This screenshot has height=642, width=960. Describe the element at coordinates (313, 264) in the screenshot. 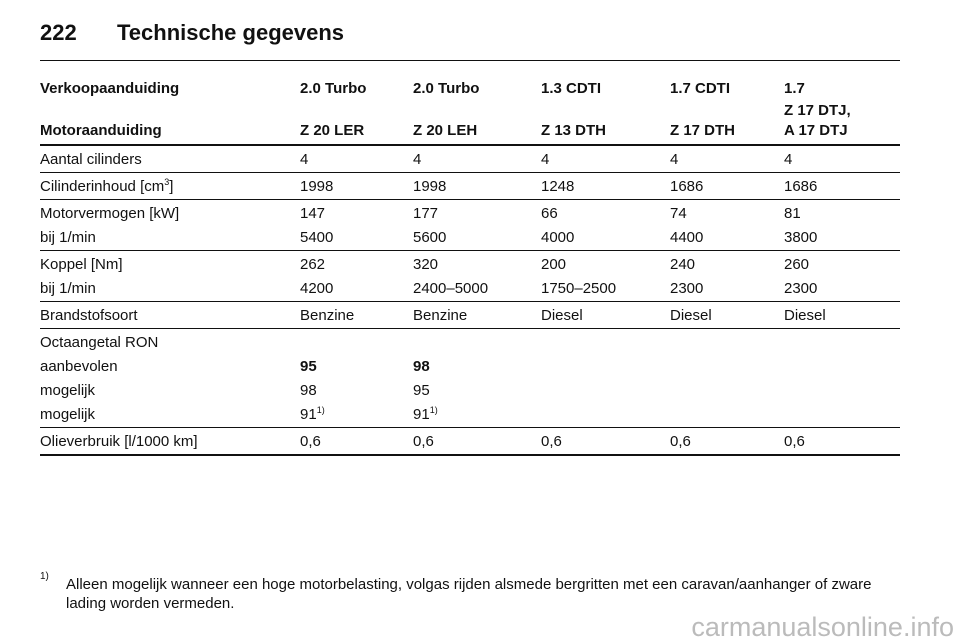

I see `cell: 262` at that location.